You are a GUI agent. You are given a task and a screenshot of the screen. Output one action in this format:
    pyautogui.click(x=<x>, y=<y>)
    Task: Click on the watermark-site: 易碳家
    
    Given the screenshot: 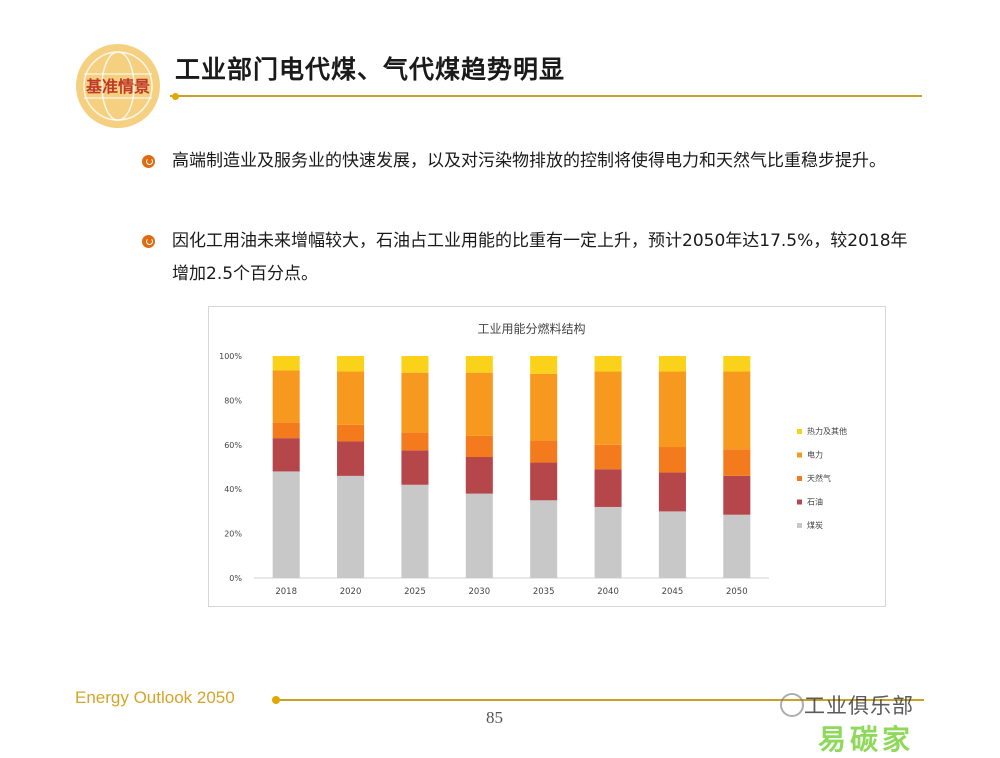 What is the action you would take?
    pyautogui.click(x=866, y=739)
    